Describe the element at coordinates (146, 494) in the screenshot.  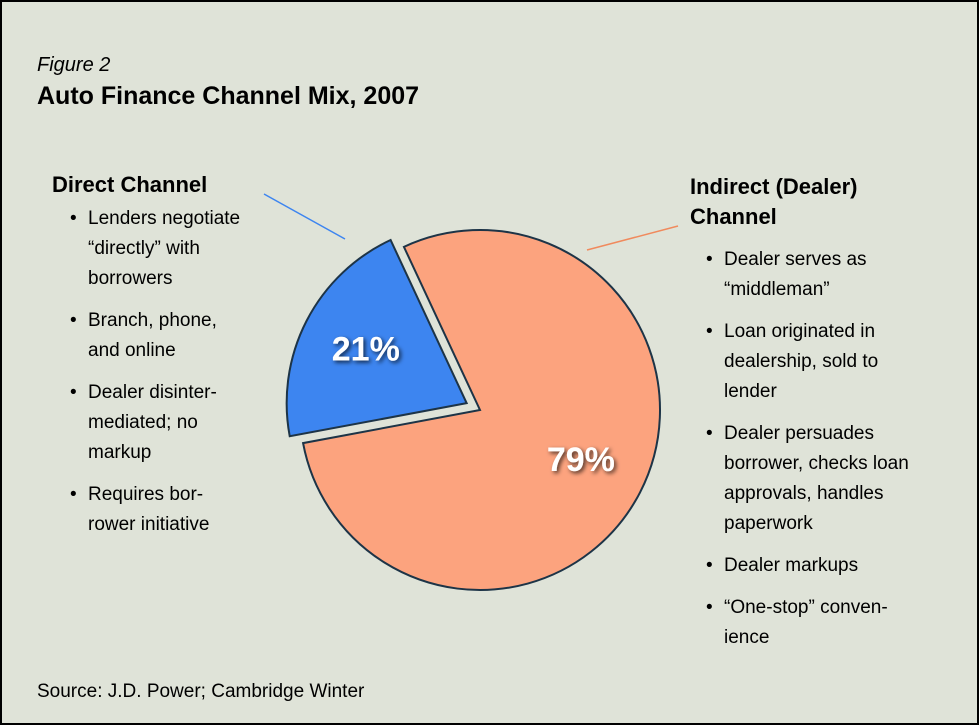
I see `bullet-text: Requires bor-` at that location.